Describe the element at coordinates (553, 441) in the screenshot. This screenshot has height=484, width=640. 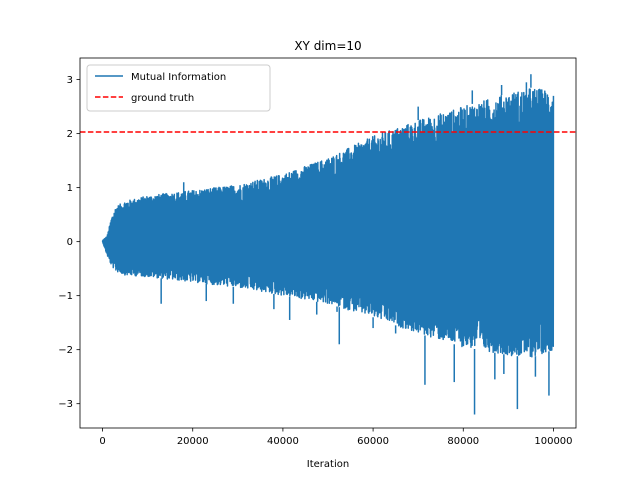
I see `x-tick-label: 100000` at that location.